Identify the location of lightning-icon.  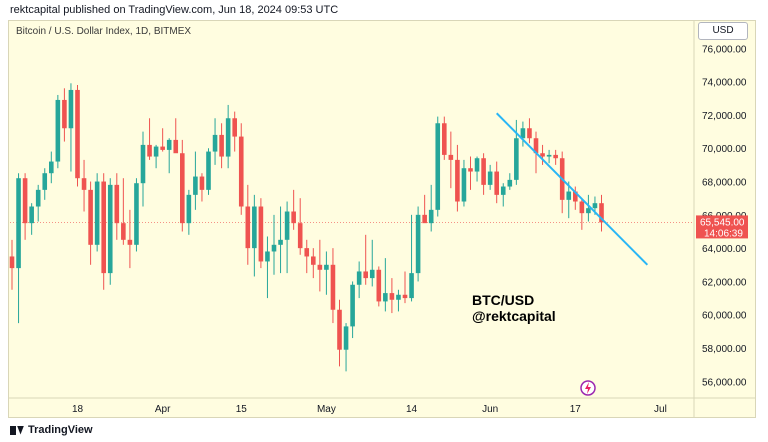
(588, 388).